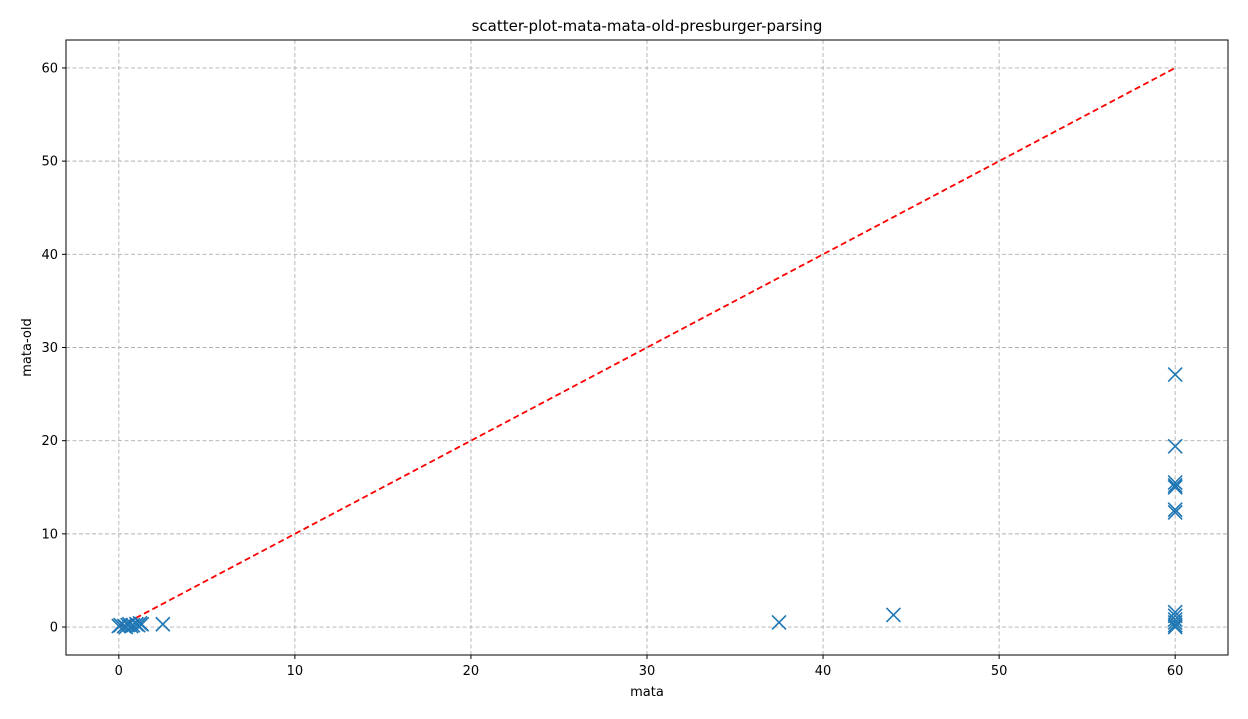  Describe the element at coordinates (647, 692) in the screenshot. I see `x-axis-label: mata` at that location.